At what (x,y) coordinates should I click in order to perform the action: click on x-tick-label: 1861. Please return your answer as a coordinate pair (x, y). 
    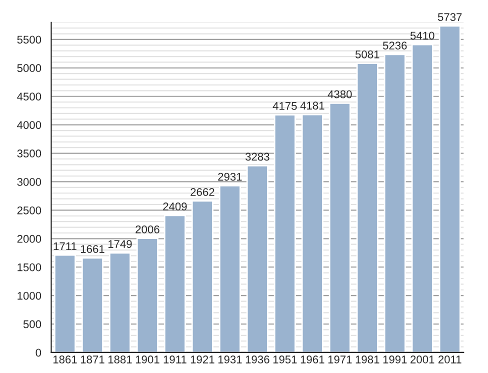
    Looking at the image, I should click on (65, 360).